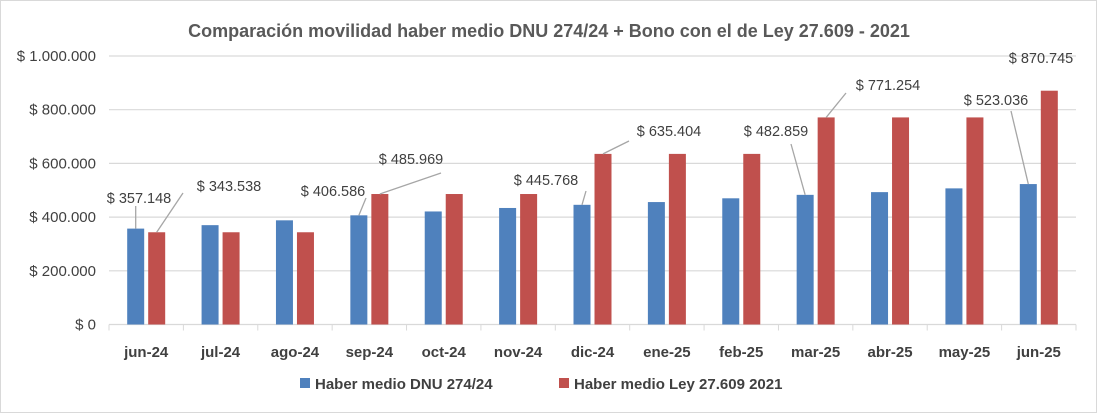 The image size is (1097, 414). Describe the element at coordinates (62, 217) in the screenshot. I see `y-tick-label: $ 400.000` at that location.